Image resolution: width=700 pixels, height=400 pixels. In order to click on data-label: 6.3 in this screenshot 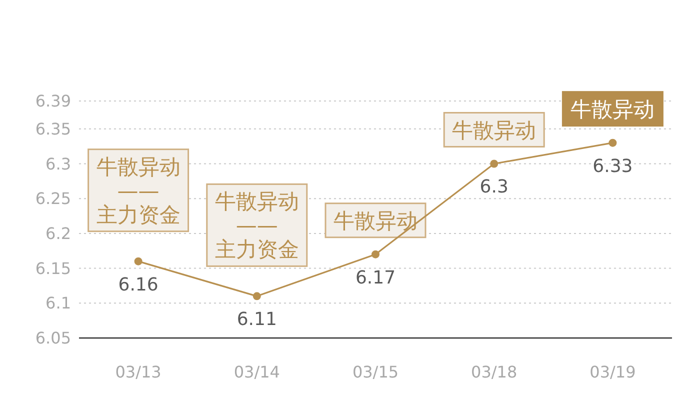, I will do `click(494, 187)`.